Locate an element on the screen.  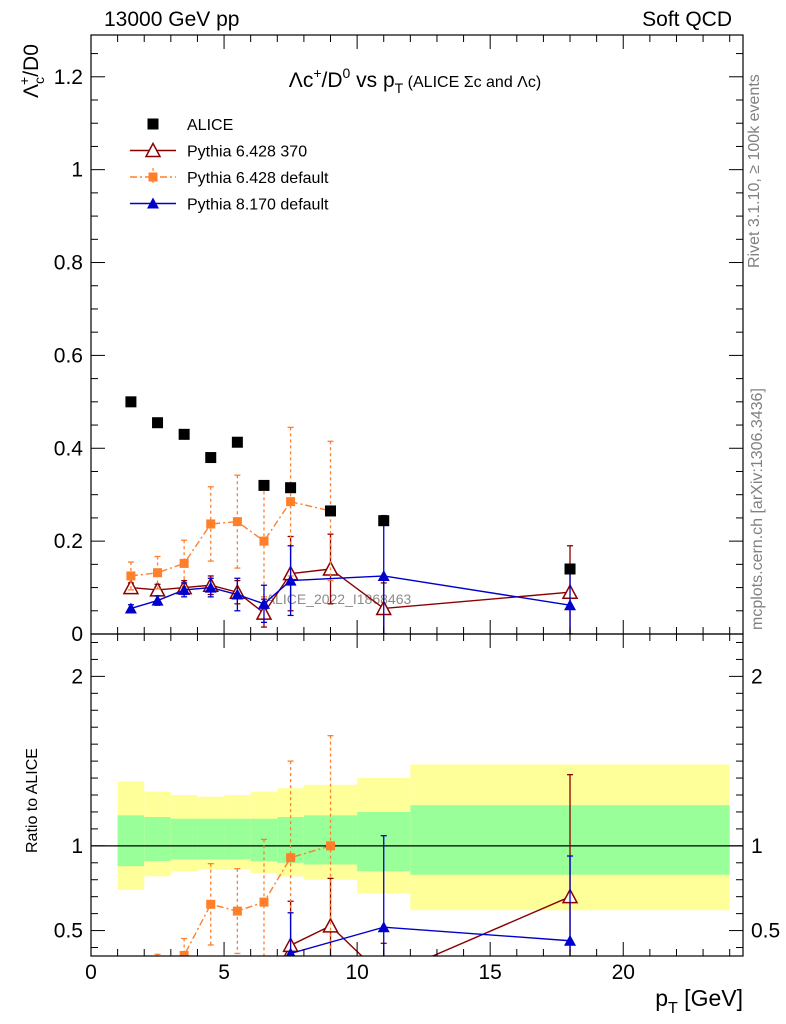
legend-label: Pythia 8.170 default is located at coordinates (258, 205).